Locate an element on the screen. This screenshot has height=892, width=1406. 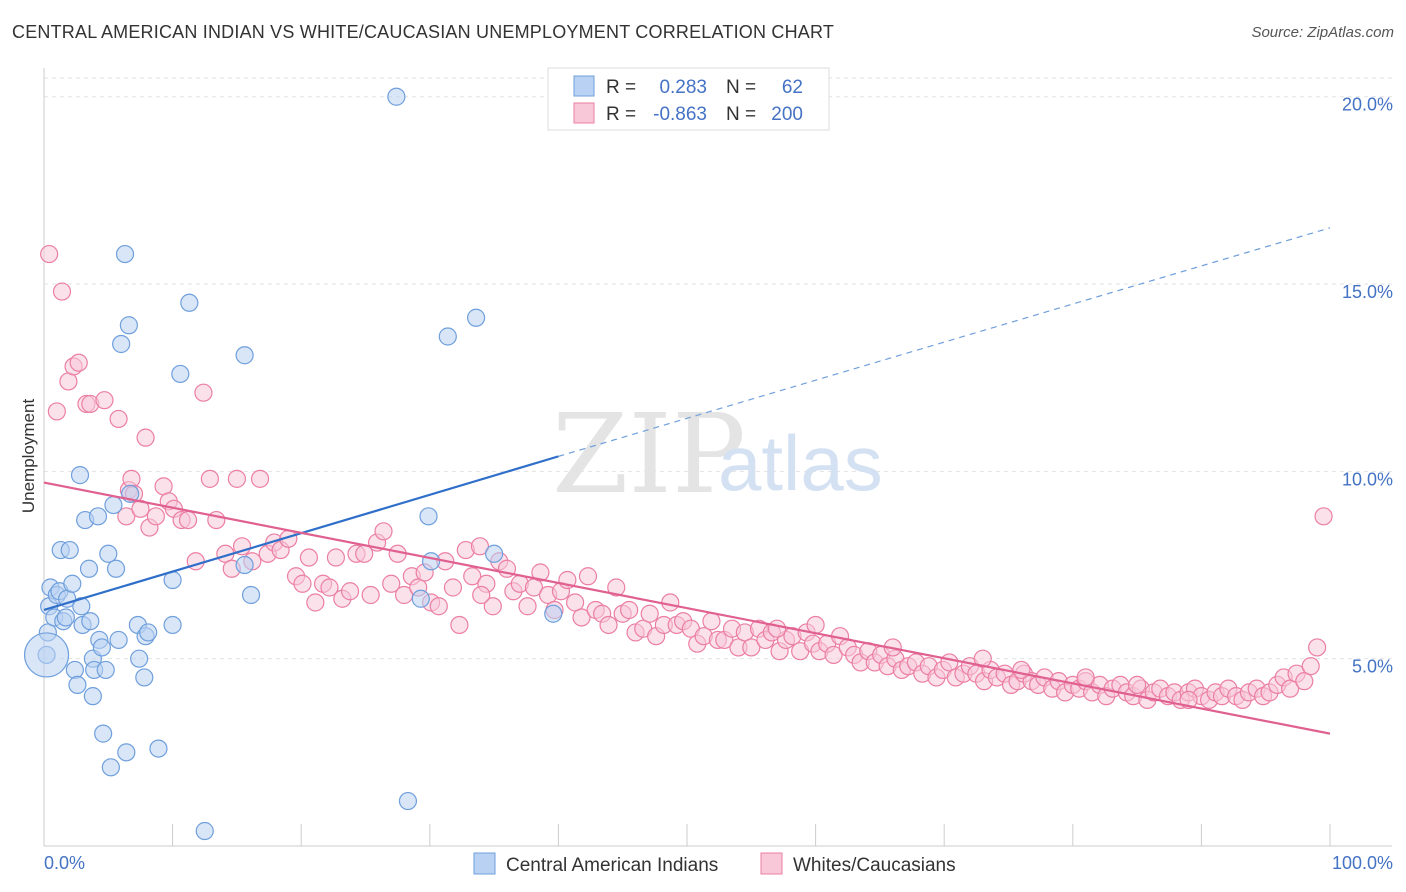
legend-r-value-1: 0.283 is located at coordinates (683, 87).